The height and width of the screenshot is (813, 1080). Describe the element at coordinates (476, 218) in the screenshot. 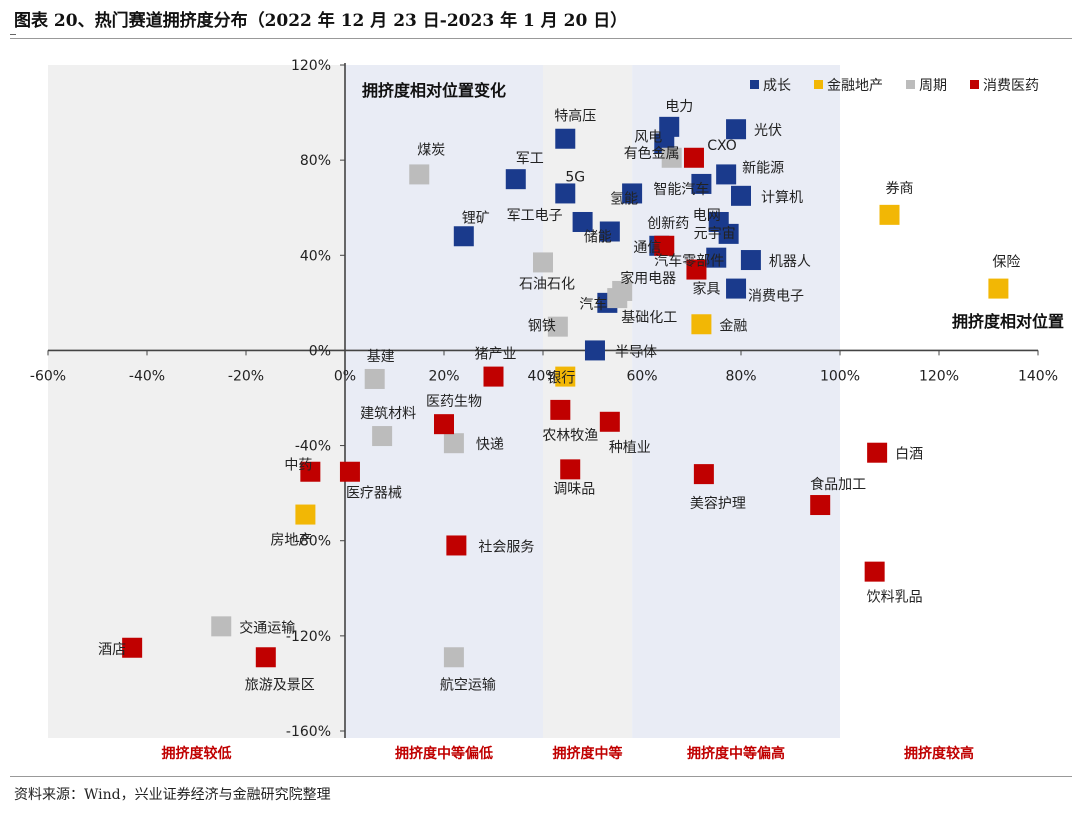

I see `point-label-1-15: 锂矿` at that location.